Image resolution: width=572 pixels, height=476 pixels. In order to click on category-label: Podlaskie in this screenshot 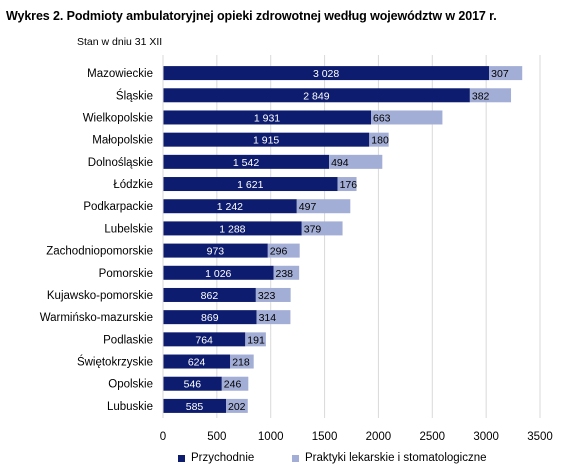, I will do `click(128, 340)`.